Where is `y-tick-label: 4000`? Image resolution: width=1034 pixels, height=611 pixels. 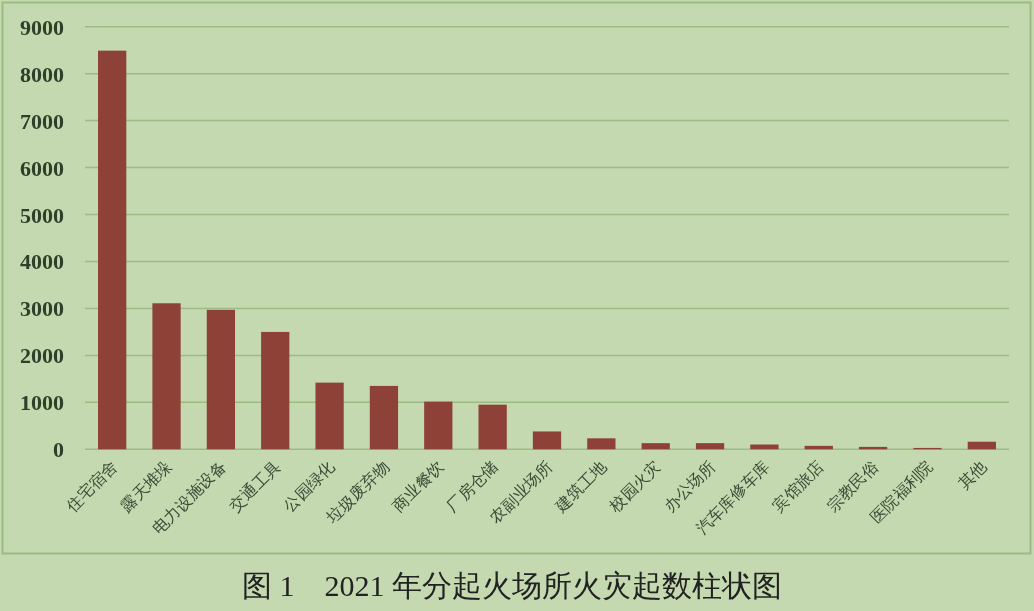
y-tick-label: 4000 is located at coordinates (42, 262).